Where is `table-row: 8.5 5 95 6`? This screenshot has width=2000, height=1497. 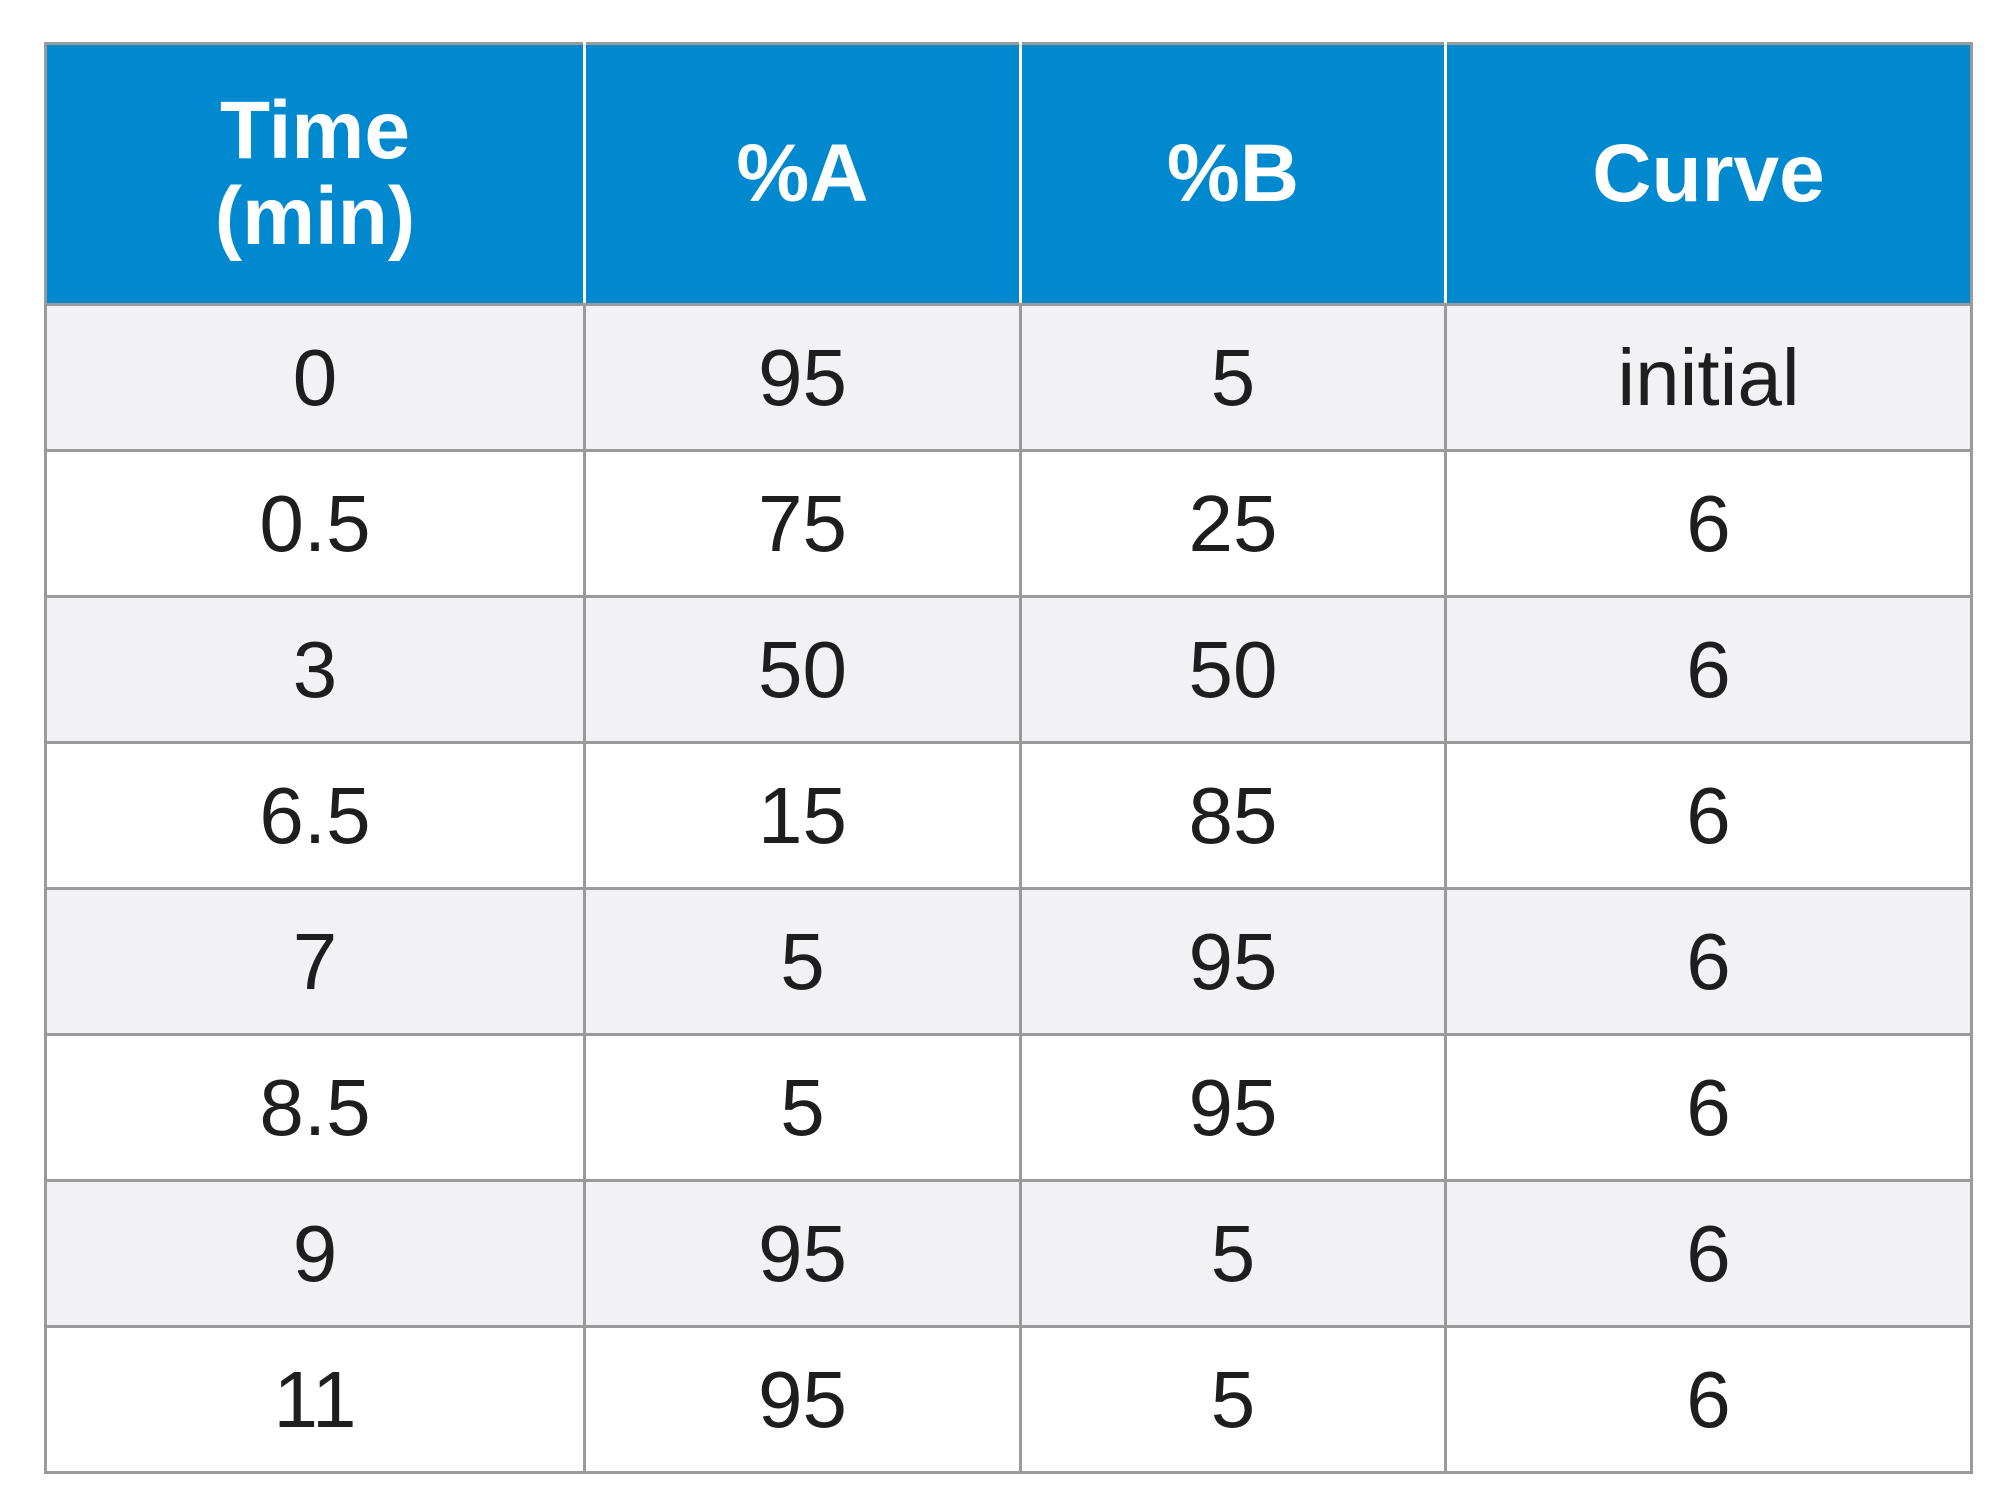 table-row: 8.5 5 95 6 is located at coordinates (1008, 1107).